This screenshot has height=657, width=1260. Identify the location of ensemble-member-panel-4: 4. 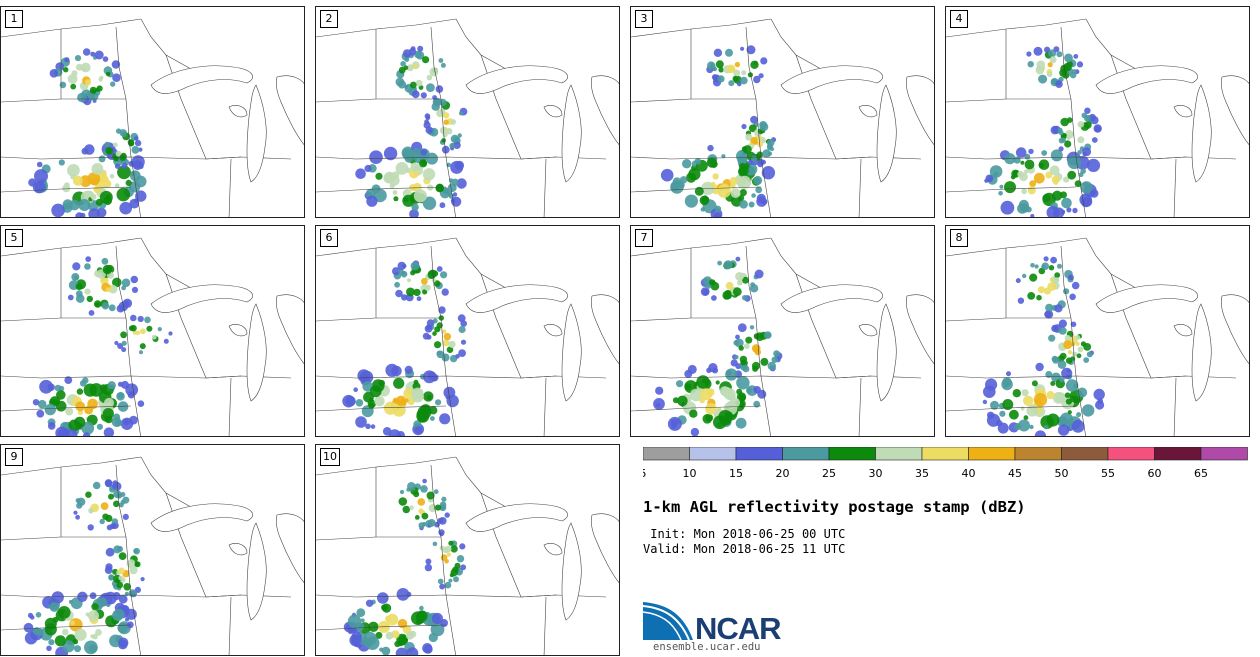
(1097, 112).